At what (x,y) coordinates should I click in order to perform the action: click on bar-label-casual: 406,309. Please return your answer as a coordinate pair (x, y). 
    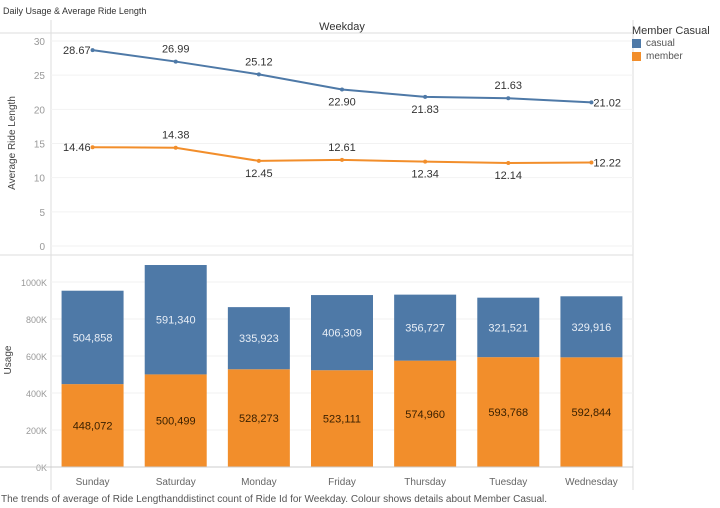
    Looking at the image, I should click on (342, 334).